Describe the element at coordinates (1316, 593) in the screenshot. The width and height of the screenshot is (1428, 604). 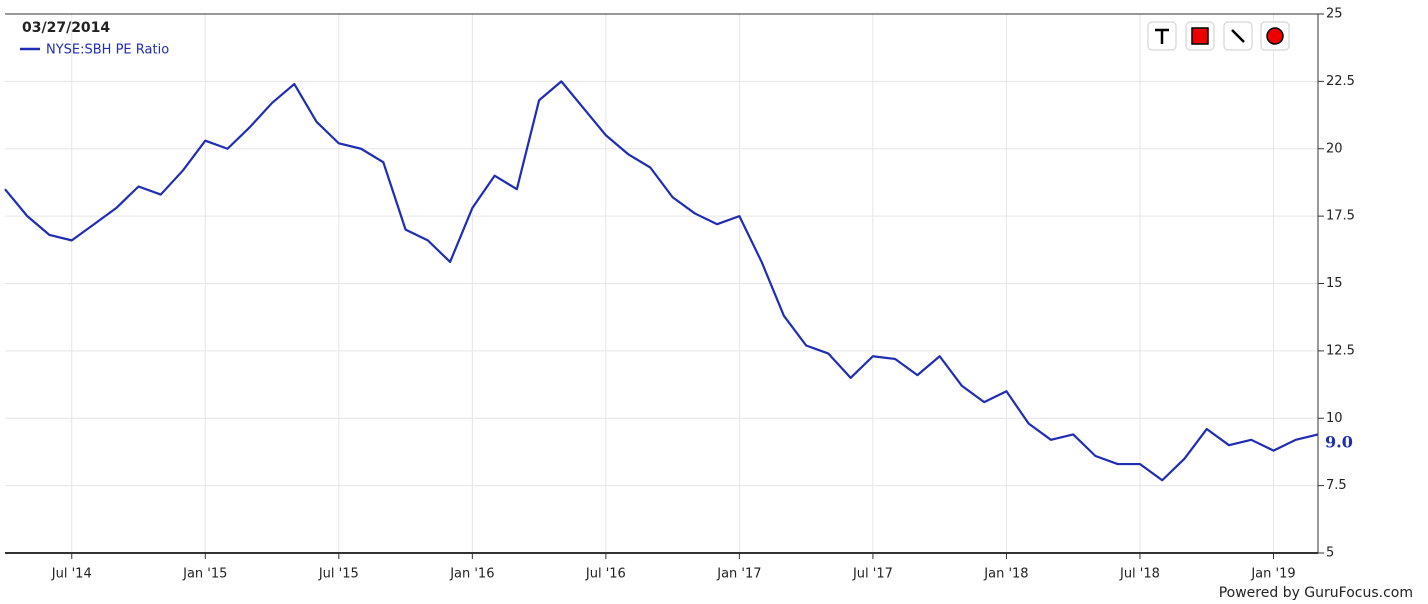
I see `footer: Powered by GuruFocus.com` at that location.